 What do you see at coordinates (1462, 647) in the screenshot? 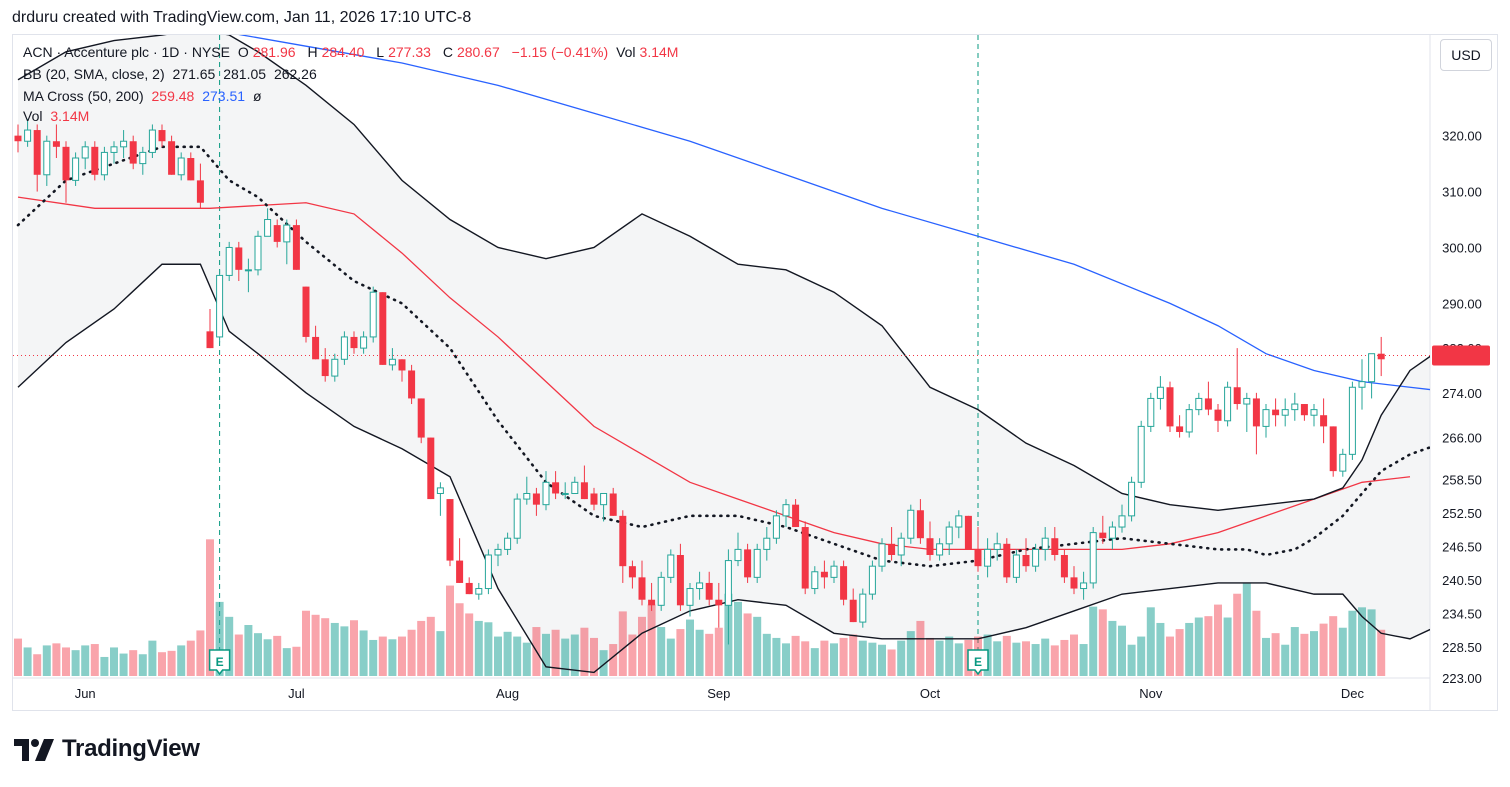
I see `y-tick-label: 228.50` at bounding box center [1462, 647].